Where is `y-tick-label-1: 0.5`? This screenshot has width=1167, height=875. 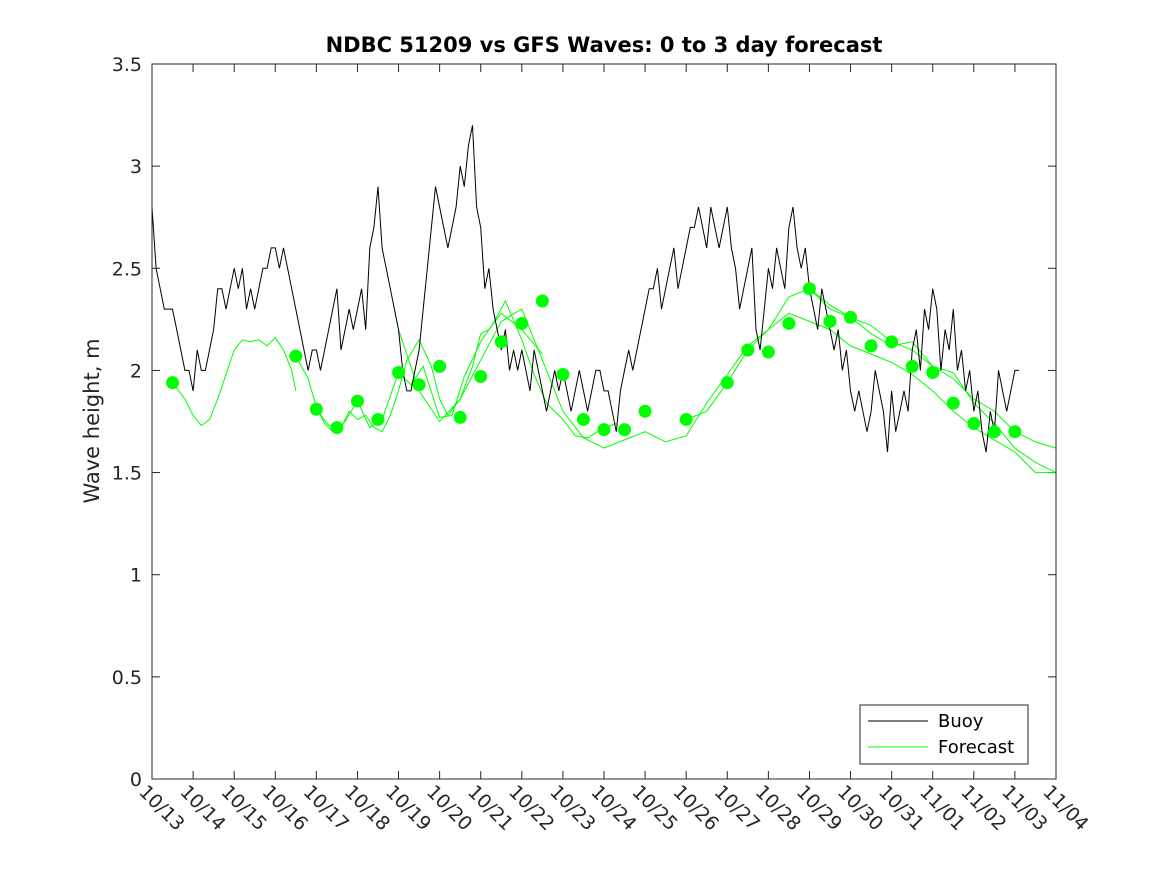 y-tick-label-1: 0.5 is located at coordinates (127, 678).